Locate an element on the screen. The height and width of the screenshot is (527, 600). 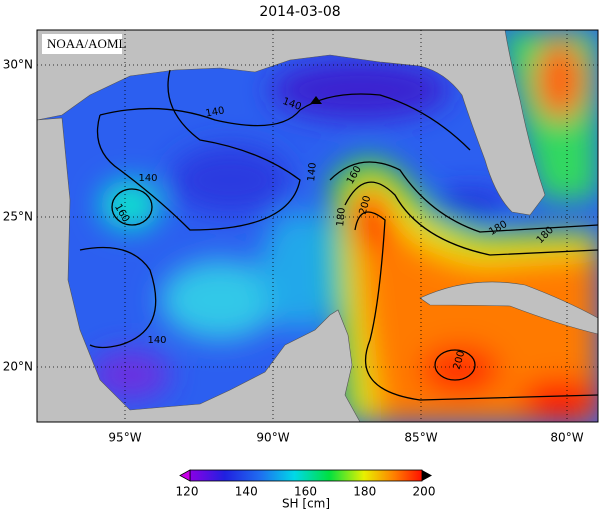
lon-label: 80°W is located at coordinates (566, 438).